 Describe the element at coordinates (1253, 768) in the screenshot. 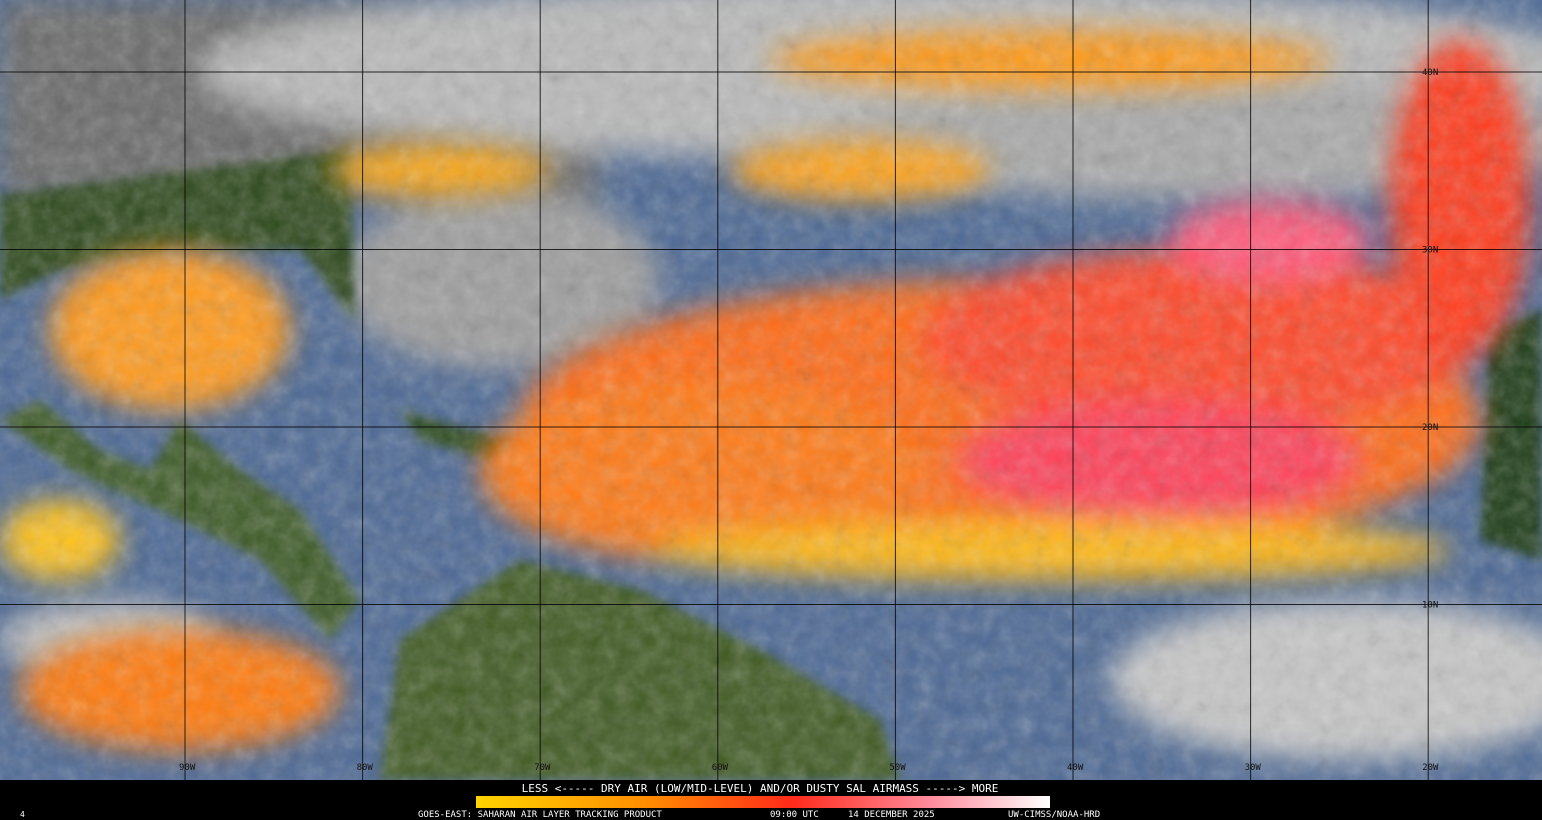

I see `longitude-label: 30W` at that location.